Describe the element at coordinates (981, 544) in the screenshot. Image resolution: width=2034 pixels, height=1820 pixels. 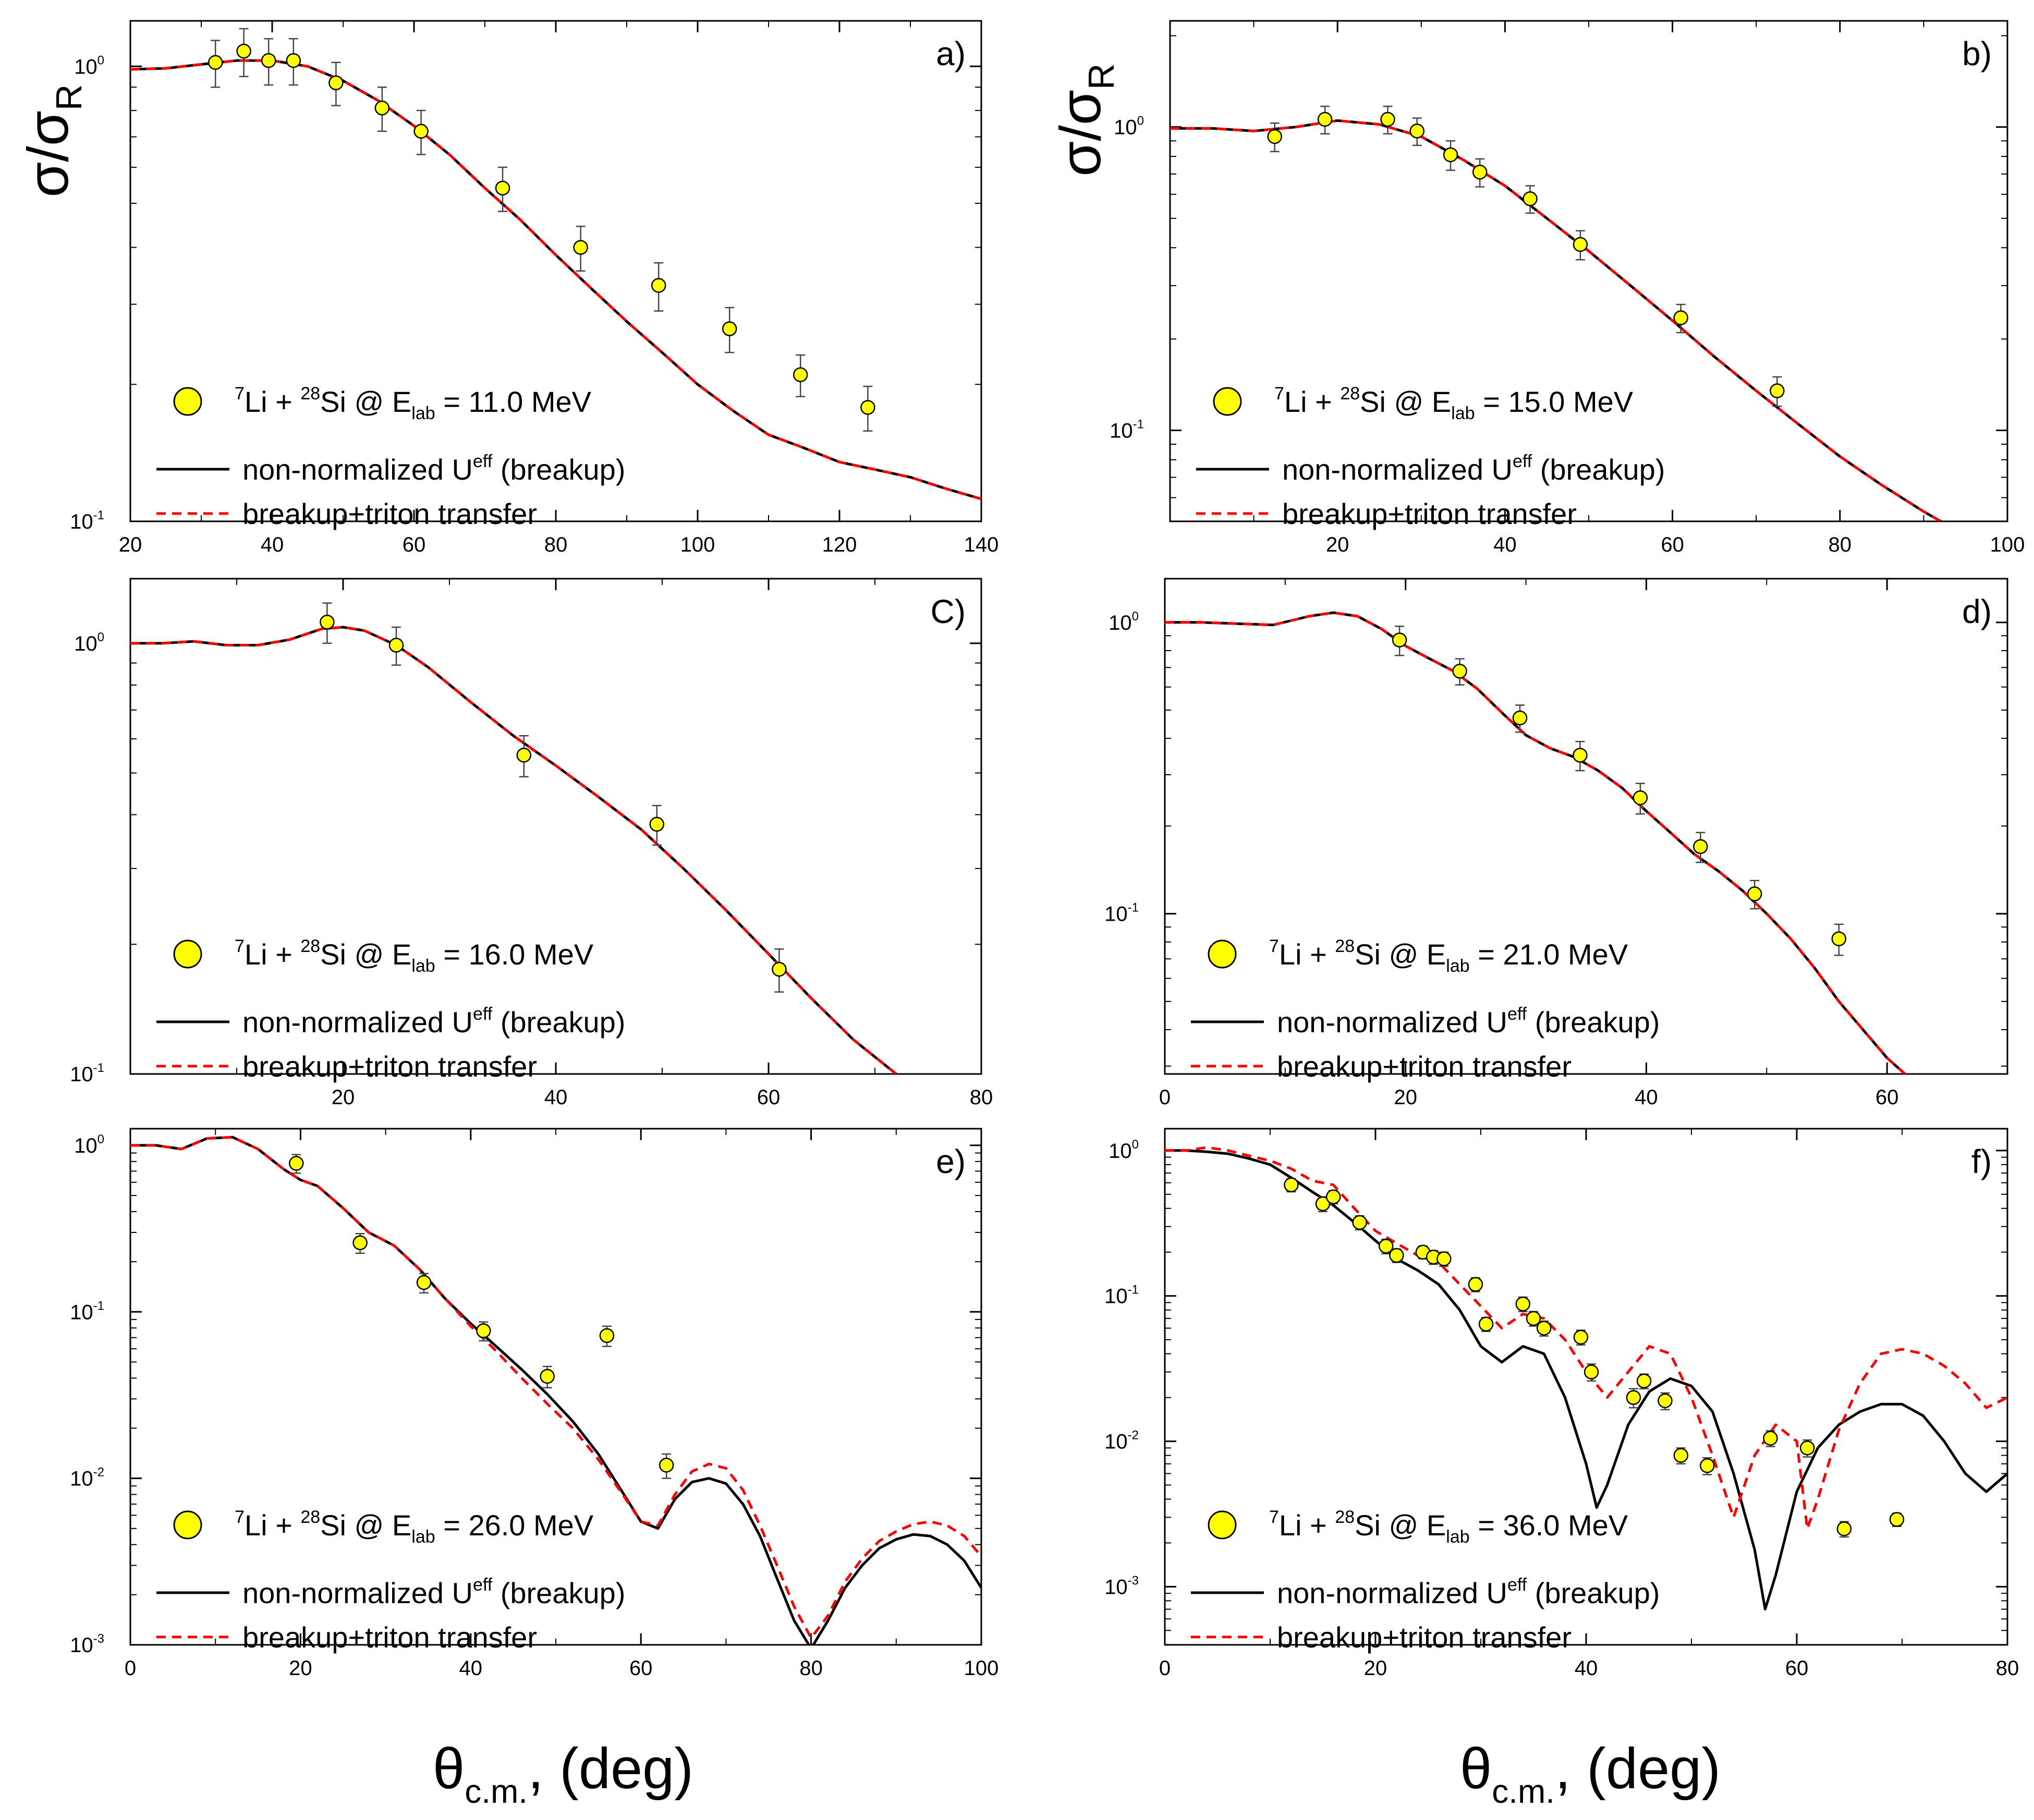
I see `x-tick-label: 140` at that location.